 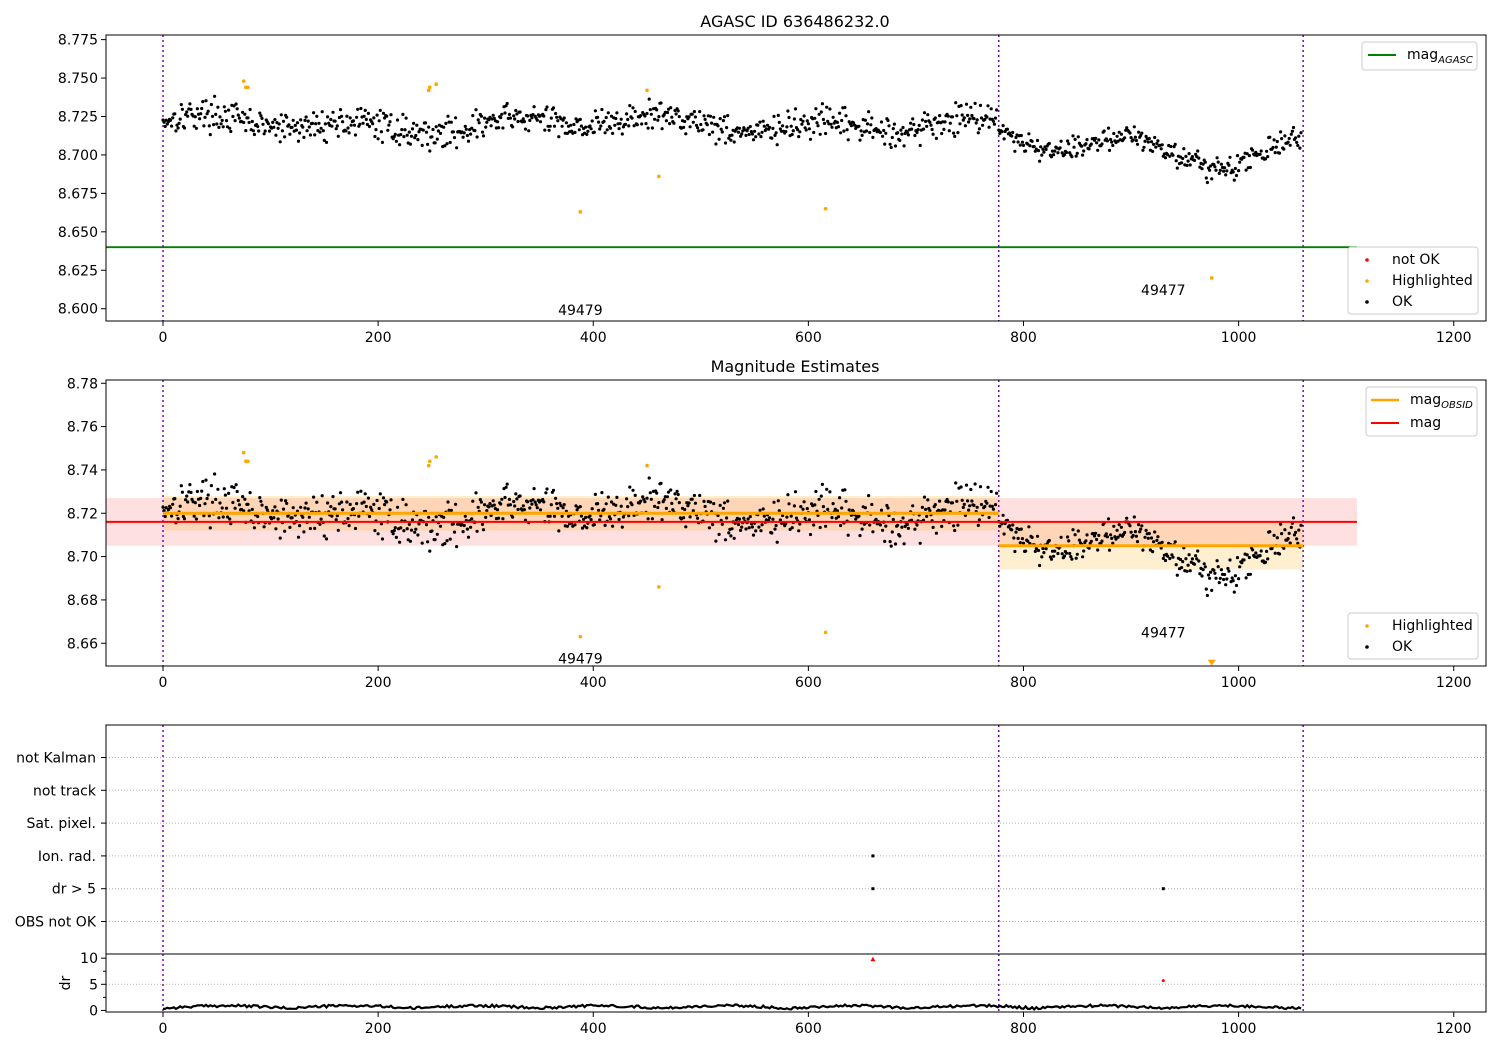 I want to click on chart-2-highlighted-out-of-range, so click(x=1211, y=662).